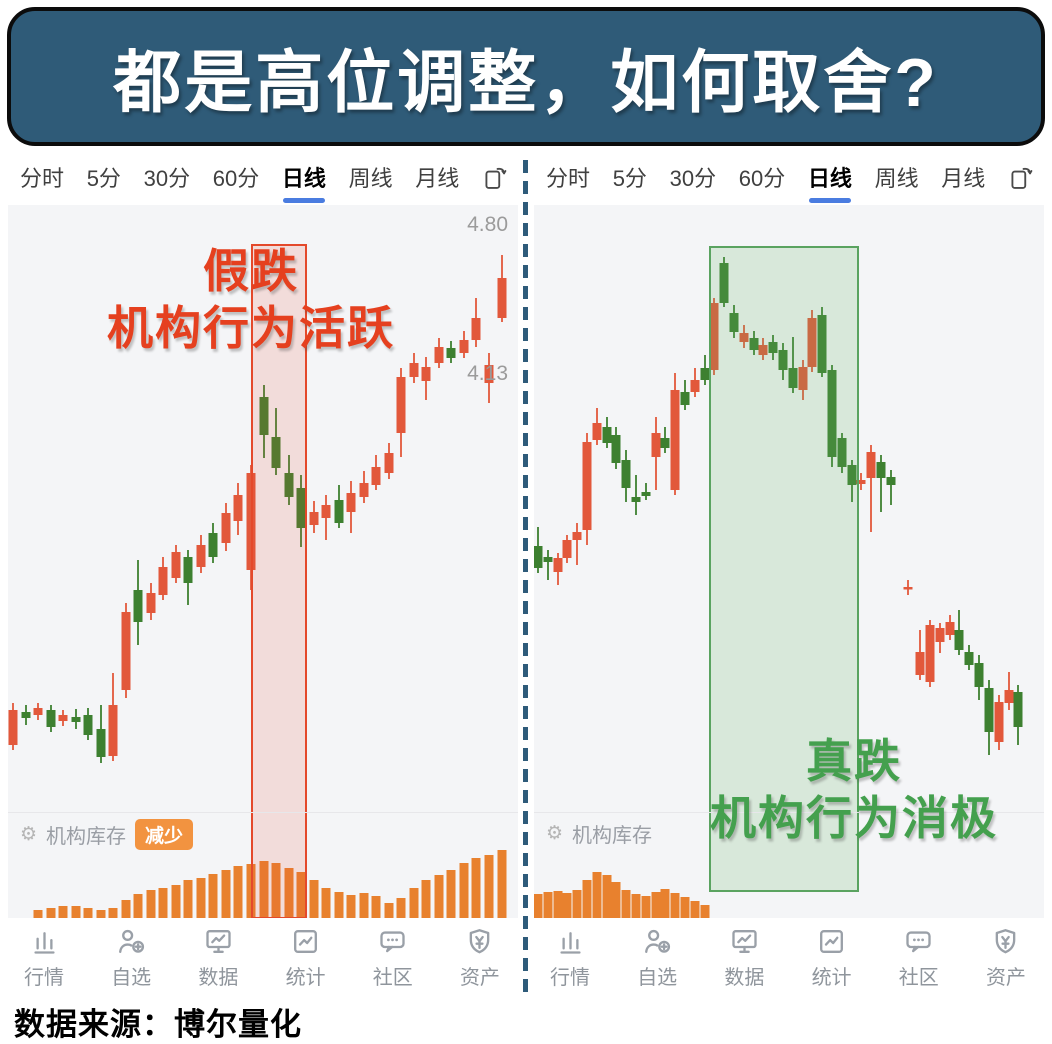 This screenshot has width=1052, height=1044. I want to click on tab-60分-right: 60分, so click(762, 178).